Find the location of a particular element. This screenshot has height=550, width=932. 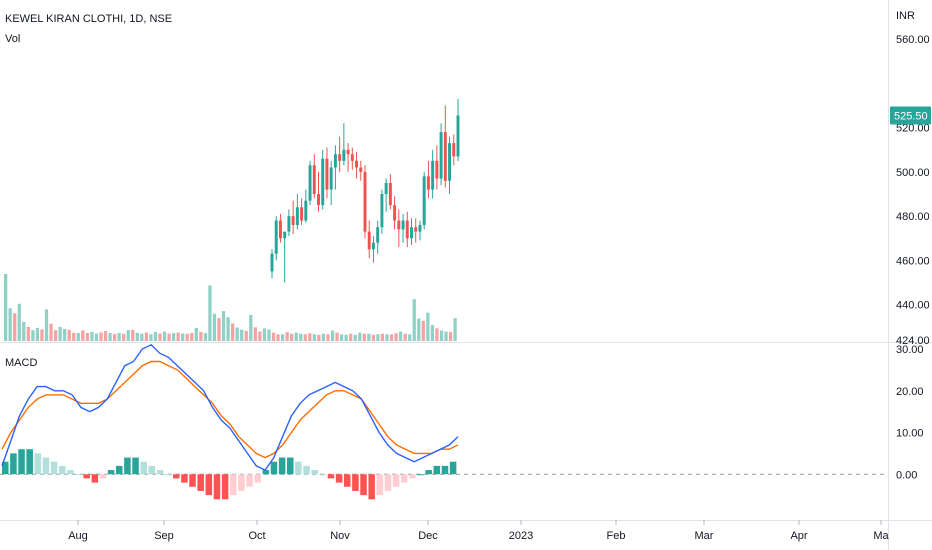

macd-tick-label: 0.00 is located at coordinates (906, 475).